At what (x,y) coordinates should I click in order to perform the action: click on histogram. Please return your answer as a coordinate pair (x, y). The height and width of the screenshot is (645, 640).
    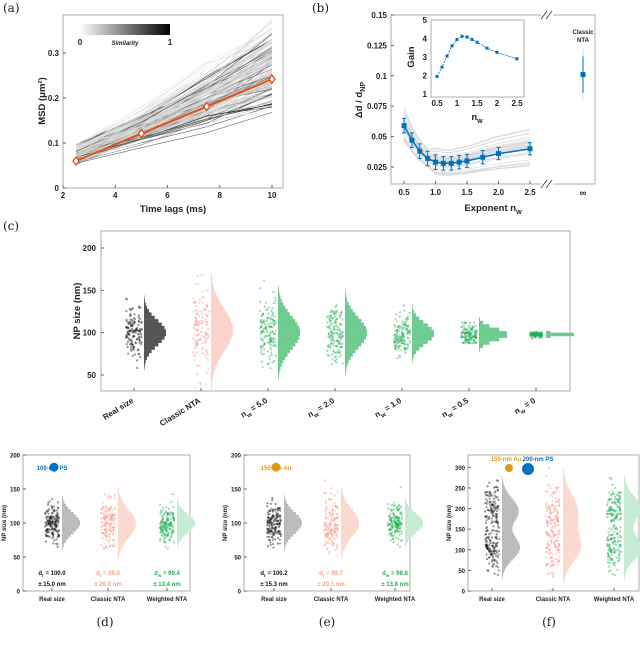
    Looking at the image, I should click on (71, 523).